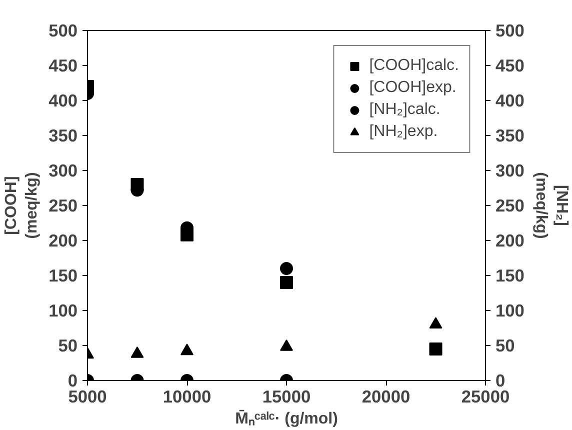 The width and height of the screenshot is (572, 430). What do you see at coordinates (510, 310) in the screenshot?
I see `y2-tick-label: 100` at bounding box center [510, 310].